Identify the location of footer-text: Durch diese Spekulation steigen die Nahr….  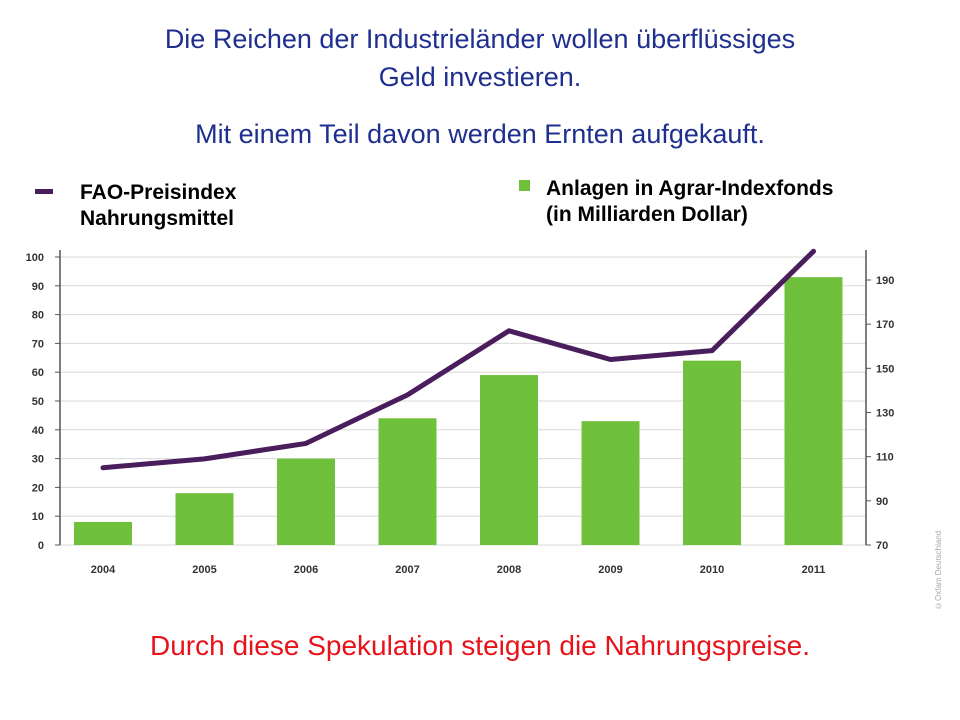
(480, 645).